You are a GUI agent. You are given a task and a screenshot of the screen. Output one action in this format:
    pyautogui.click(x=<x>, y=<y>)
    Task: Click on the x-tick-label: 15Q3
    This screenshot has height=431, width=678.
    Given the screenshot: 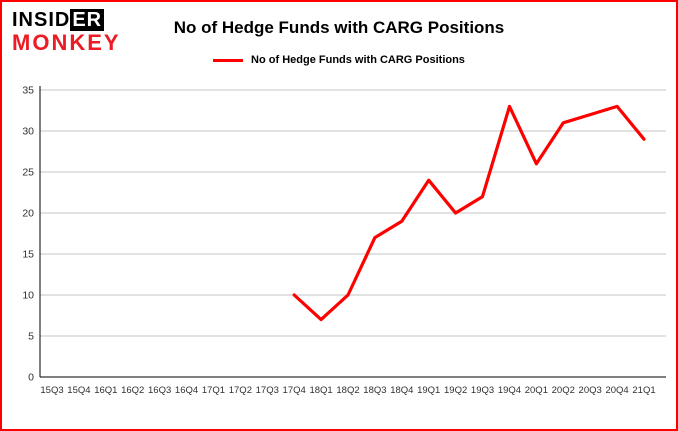 What is the action you would take?
    pyautogui.click(x=51, y=390)
    